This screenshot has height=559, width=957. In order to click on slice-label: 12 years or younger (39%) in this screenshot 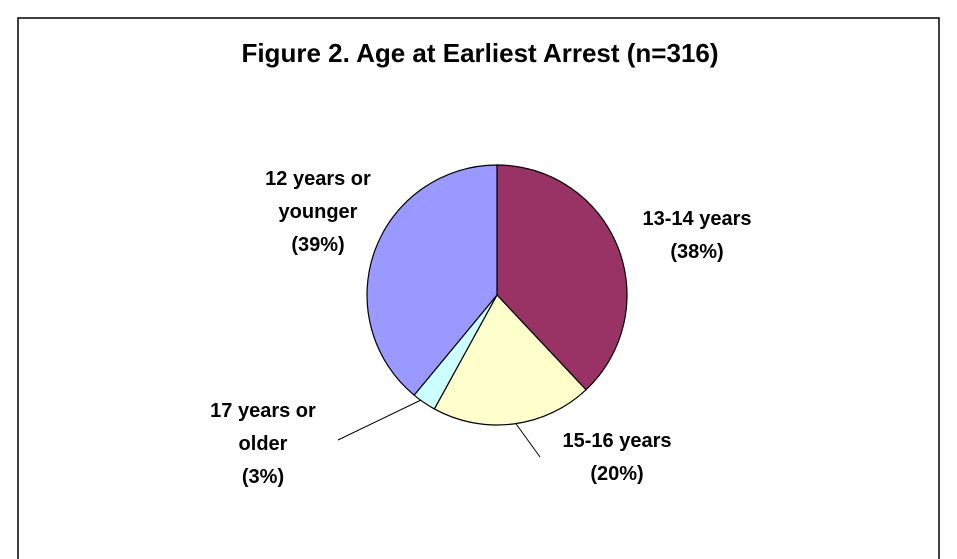, I will do `click(318, 212)`.